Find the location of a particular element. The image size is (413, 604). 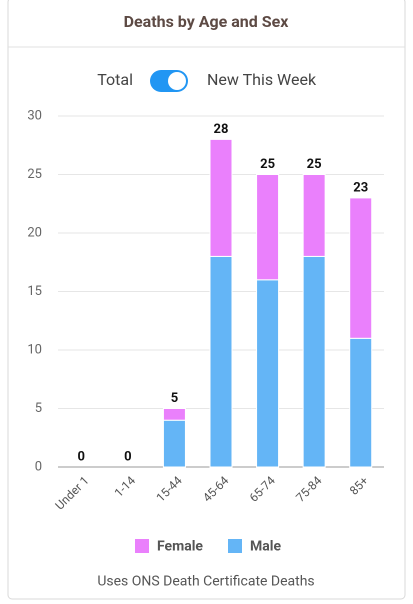

y-tick-label: 10 is located at coordinates (34, 349).